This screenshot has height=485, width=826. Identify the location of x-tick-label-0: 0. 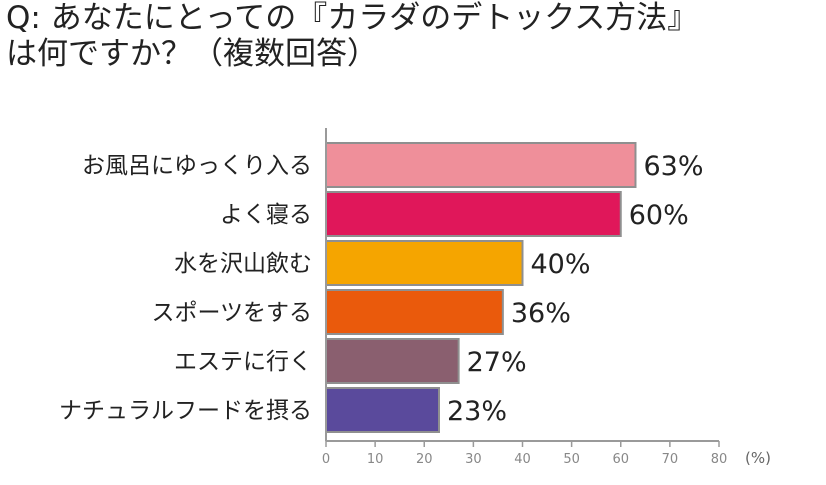
(326, 459).